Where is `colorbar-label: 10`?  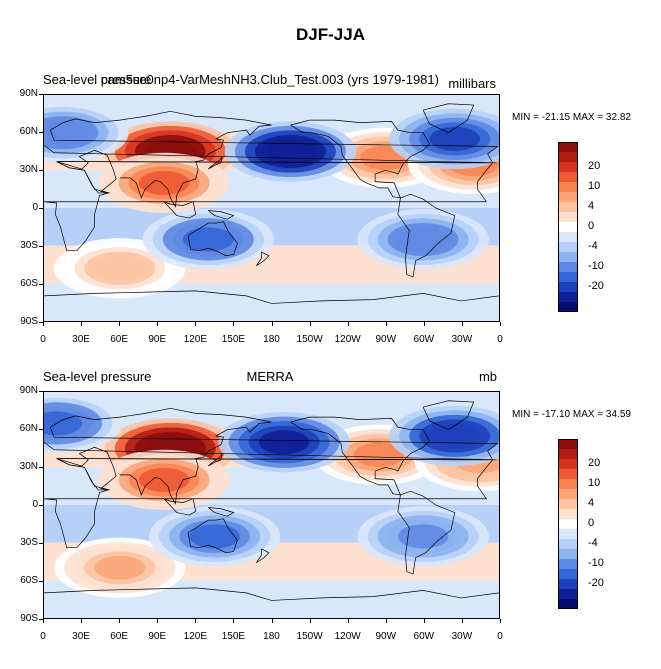 colorbar-label: 10 is located at coordinates (594, 186).